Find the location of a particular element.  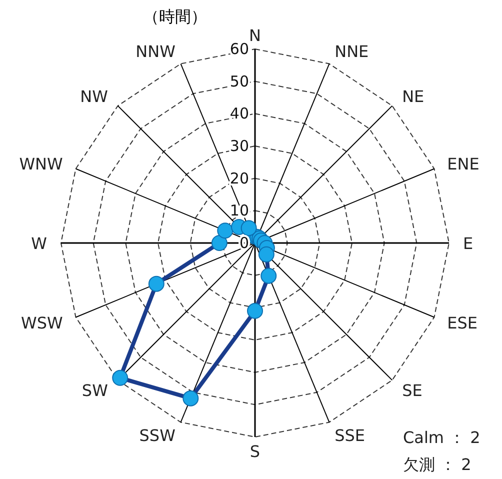

y-tick-label: 50 is located at coordinates (239, 81).